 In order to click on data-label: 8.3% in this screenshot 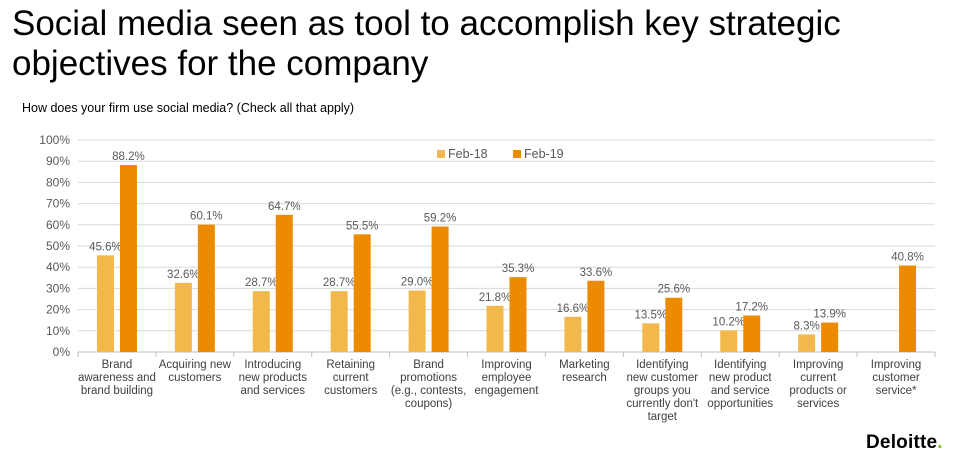, I will do `click(807, 326)`.